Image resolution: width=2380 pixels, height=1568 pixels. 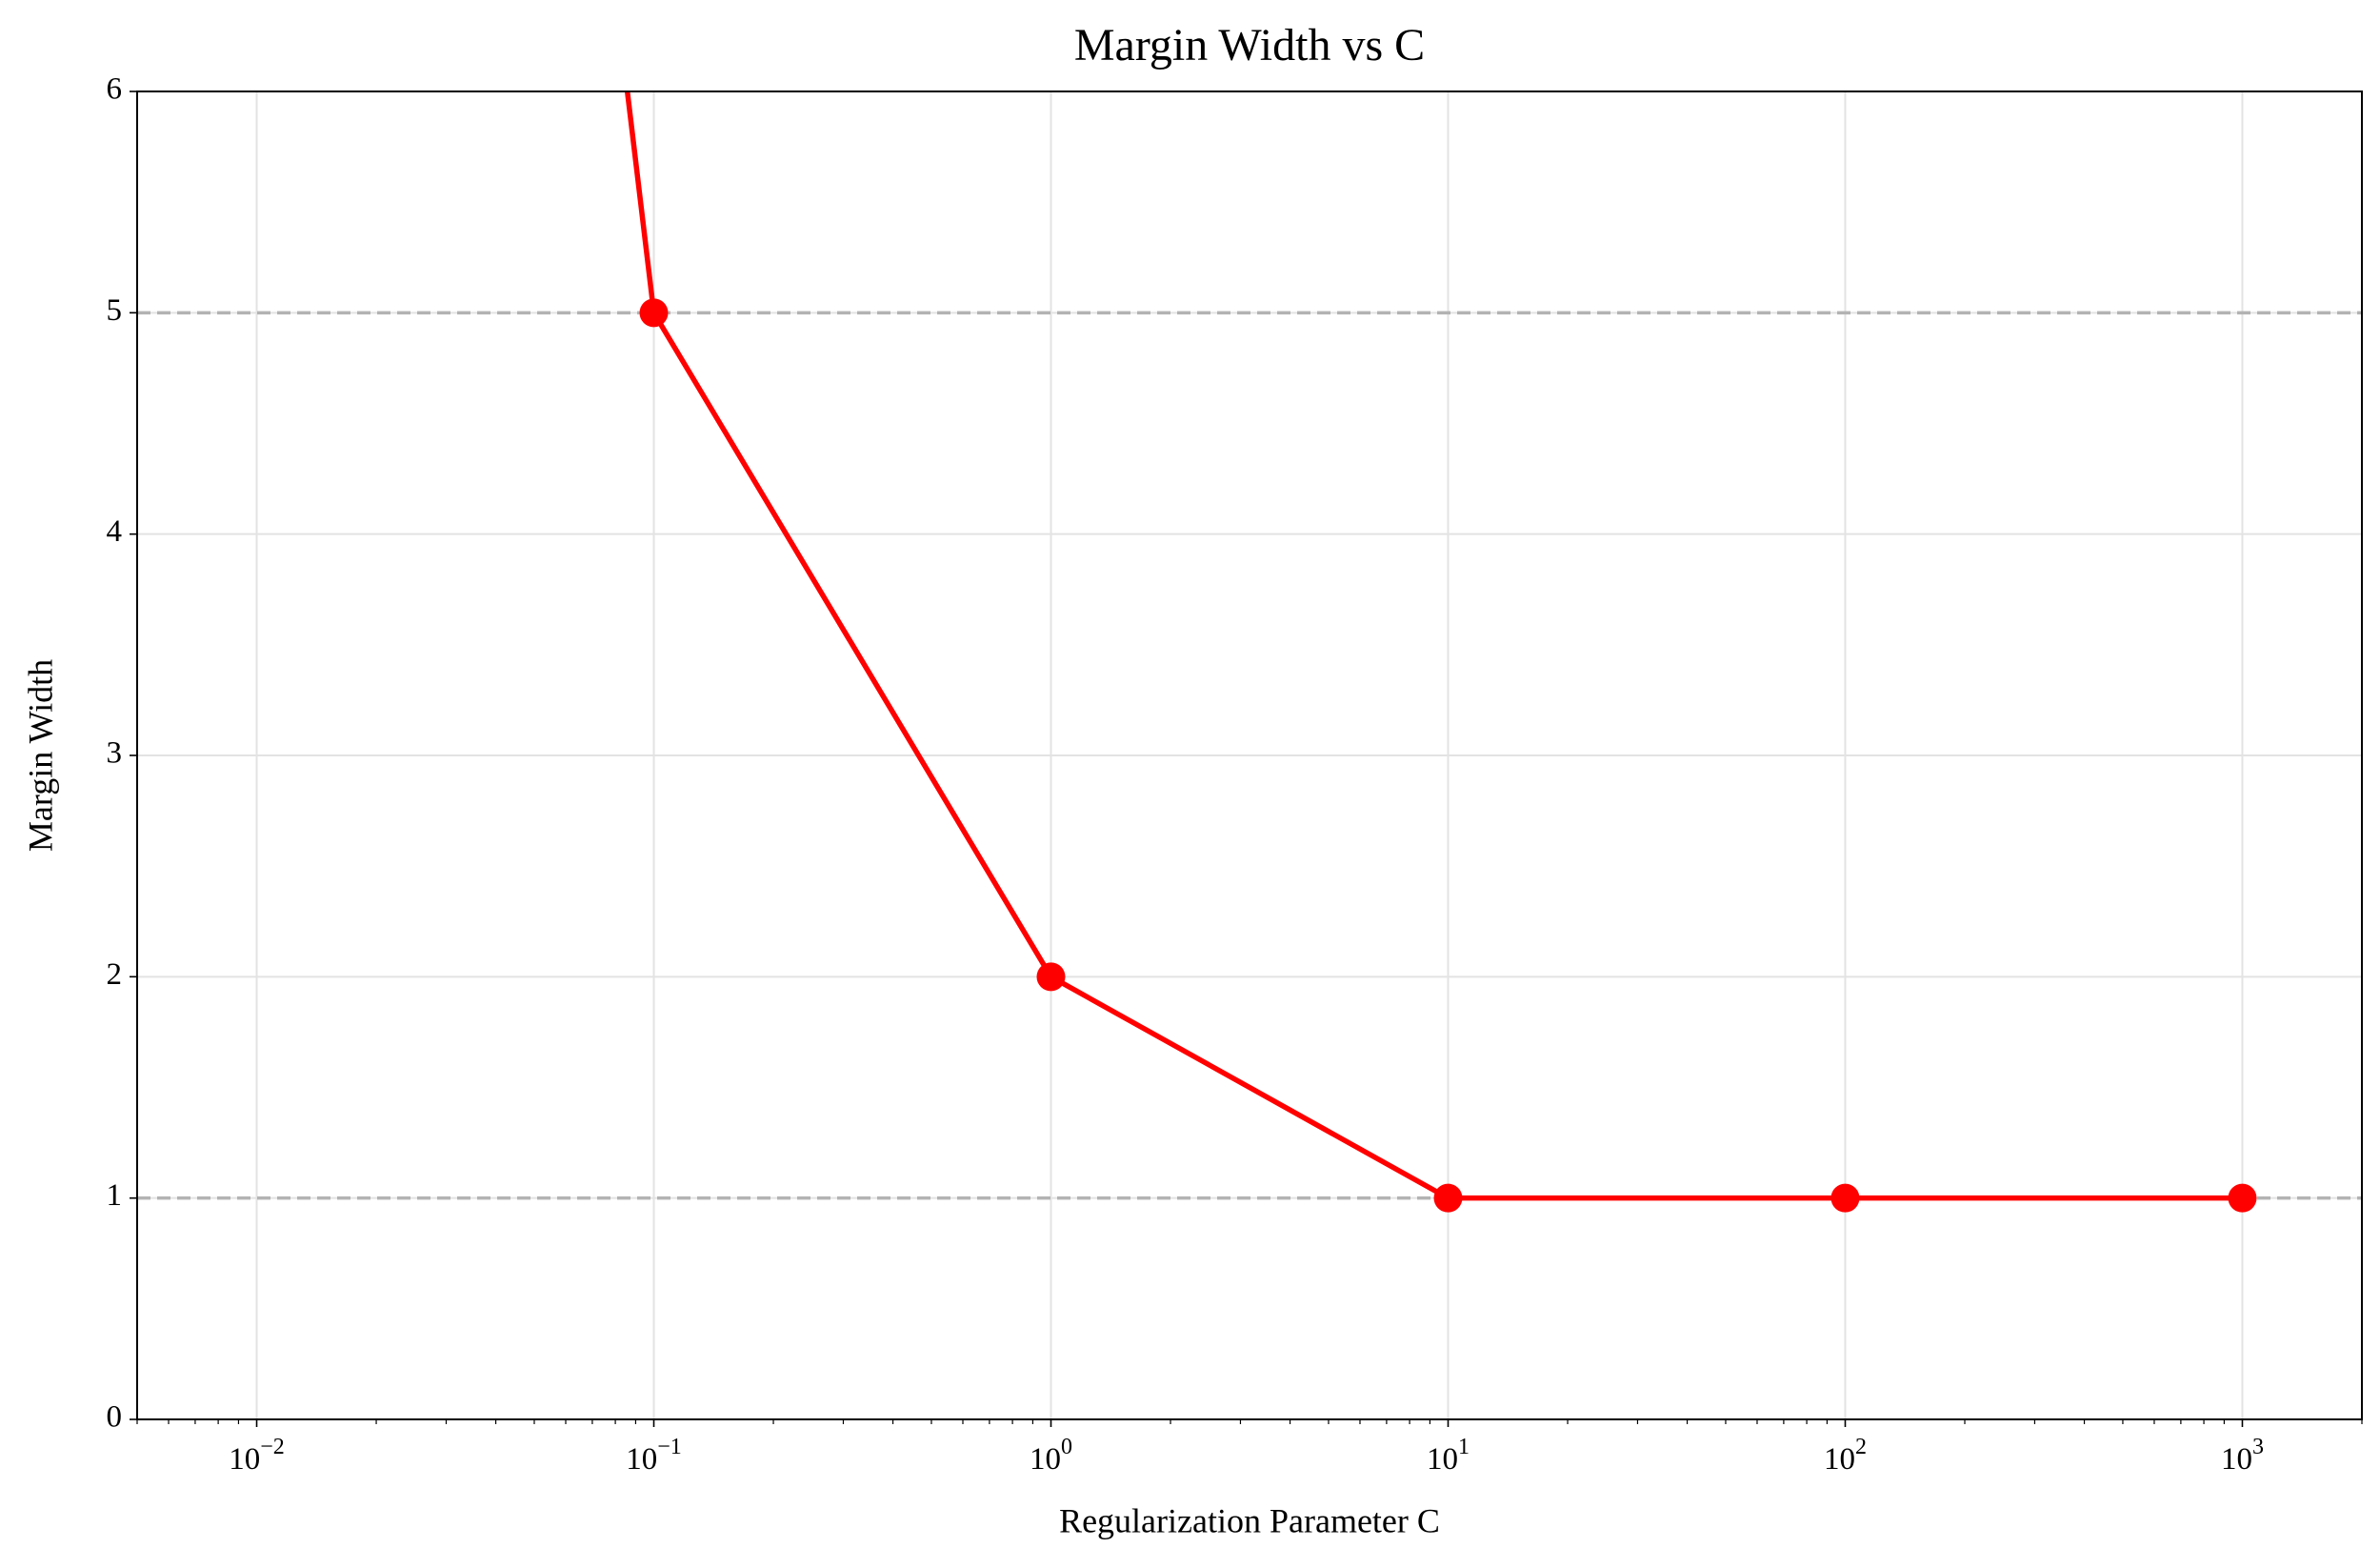 What do you see at coordinates (115, 531) in the screenshot?
I see `y-tick-label: 4` at bounding box center [115, 531].